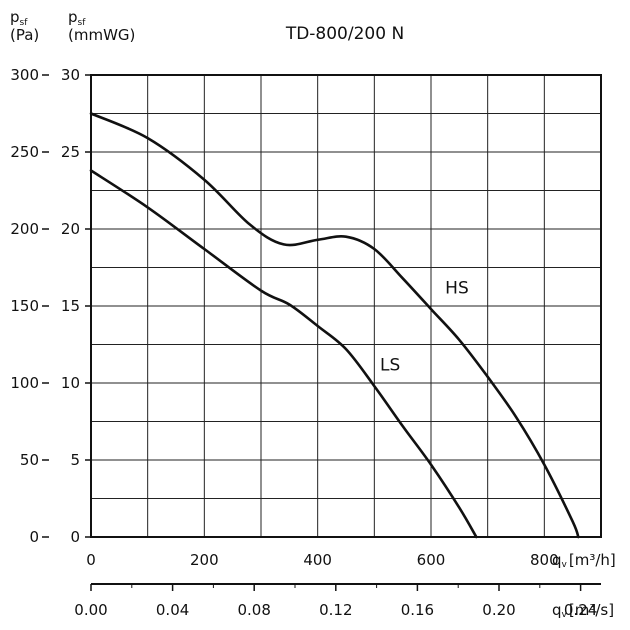 This screenshot has width=630, height=630. I want to click on y-left-tick-label: 200, so click(24, 229).